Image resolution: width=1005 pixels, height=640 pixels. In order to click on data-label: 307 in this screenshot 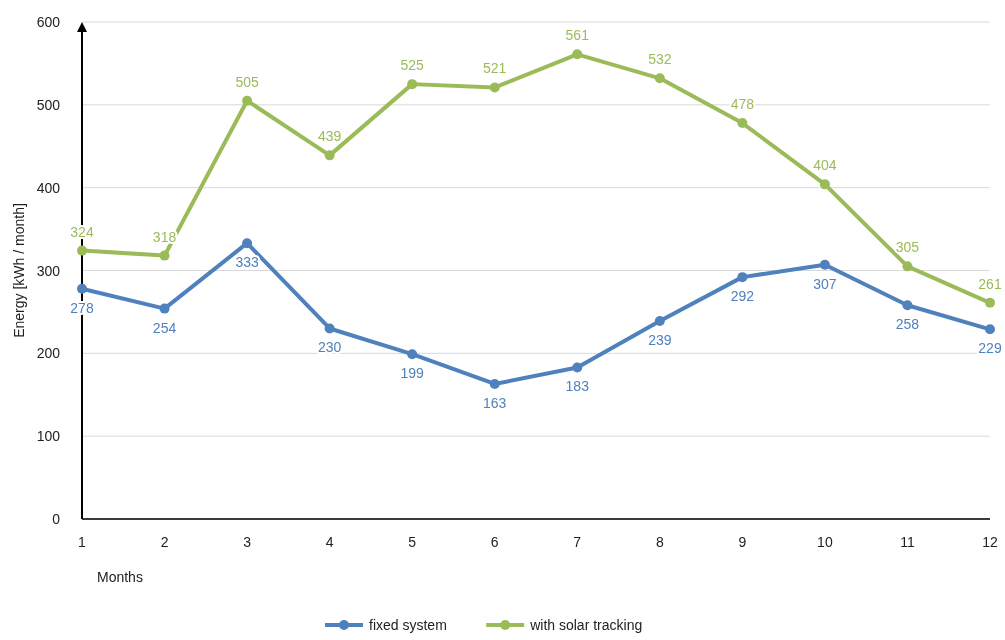, I will do `click(825, 283)`.